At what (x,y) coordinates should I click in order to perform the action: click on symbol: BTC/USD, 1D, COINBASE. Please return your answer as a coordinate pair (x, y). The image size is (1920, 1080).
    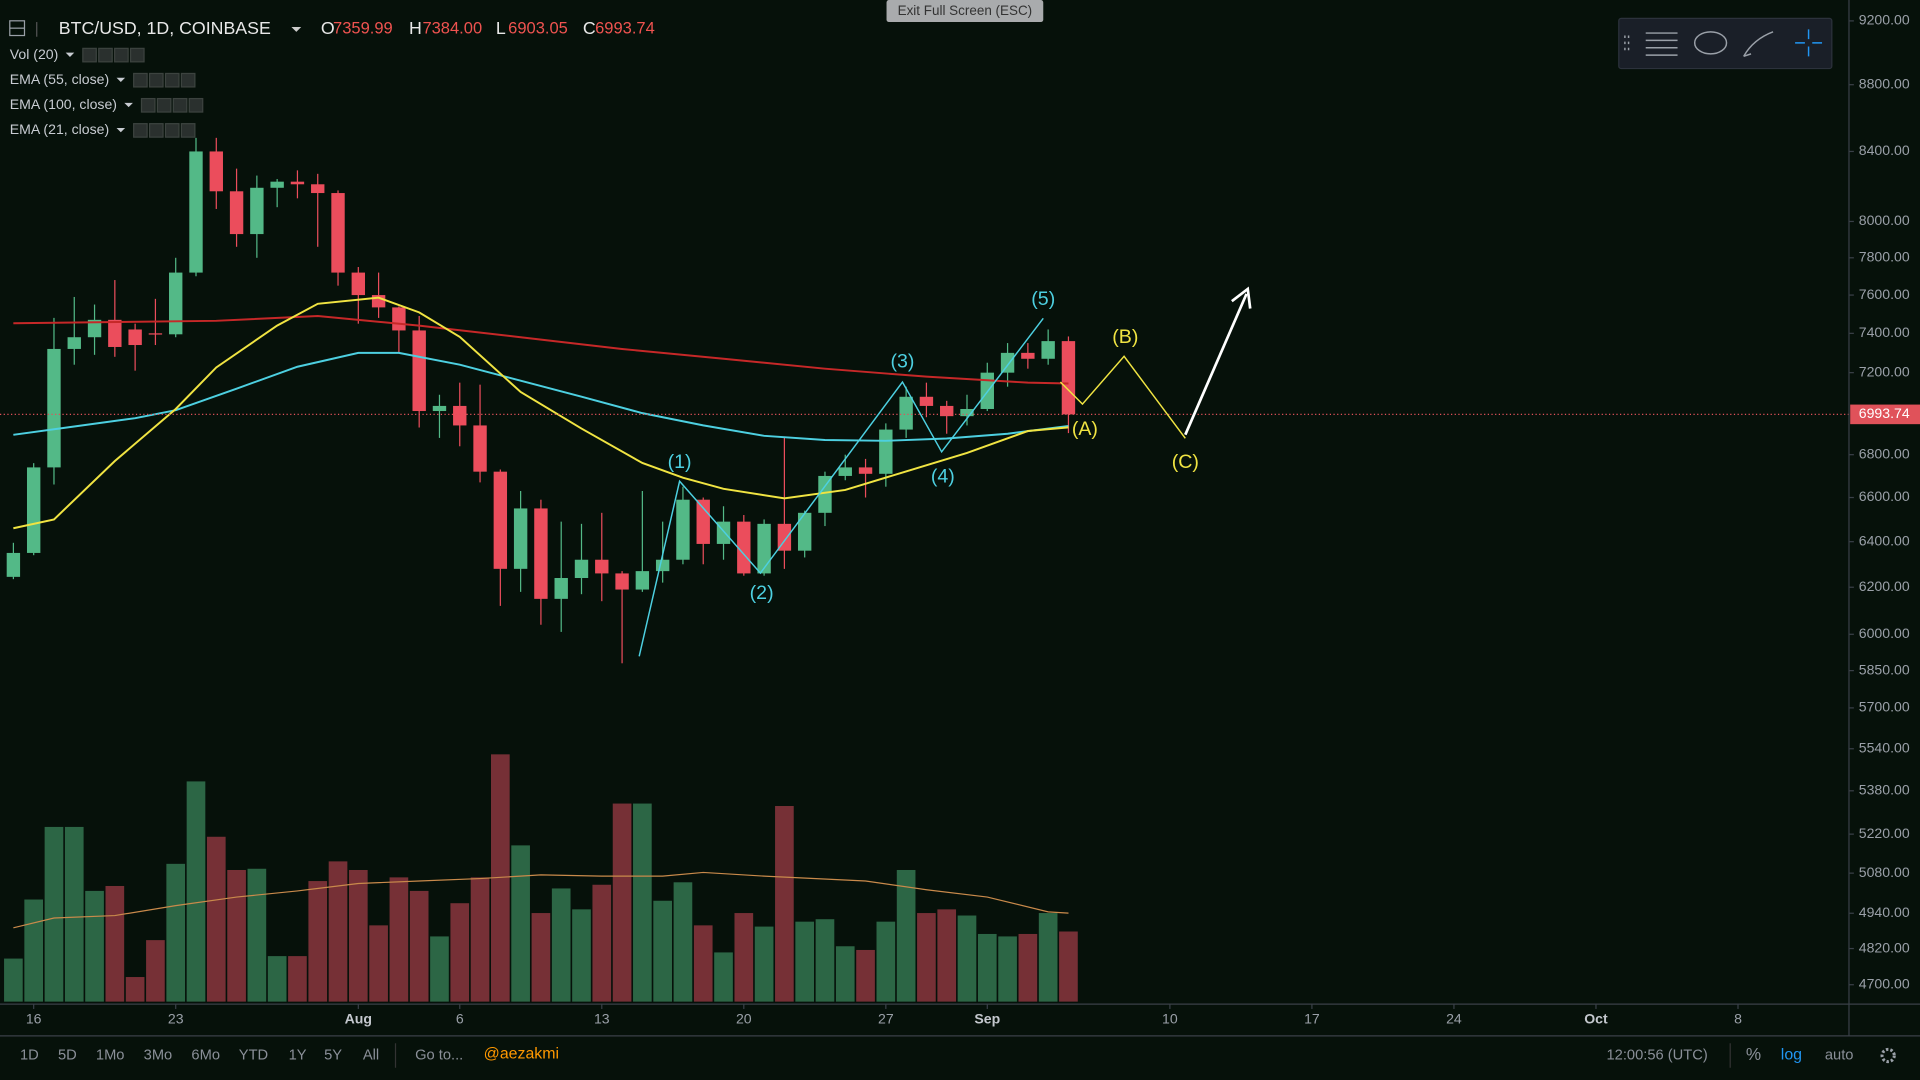
    Looking at the image, I should click on (165, 28).